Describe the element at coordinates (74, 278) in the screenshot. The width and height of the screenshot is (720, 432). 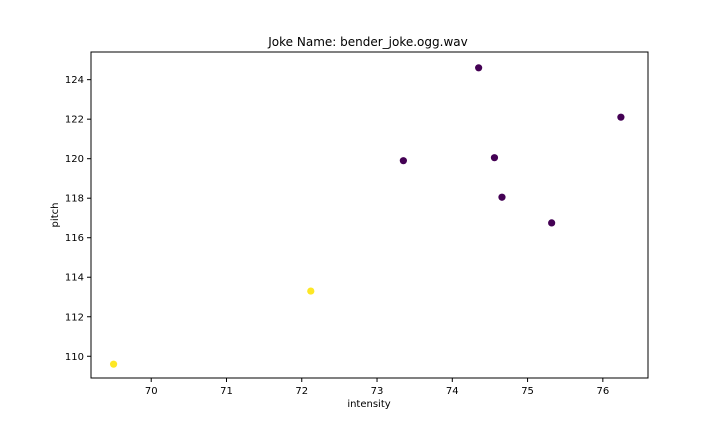
I see `y-tick-label: 114` at that location.